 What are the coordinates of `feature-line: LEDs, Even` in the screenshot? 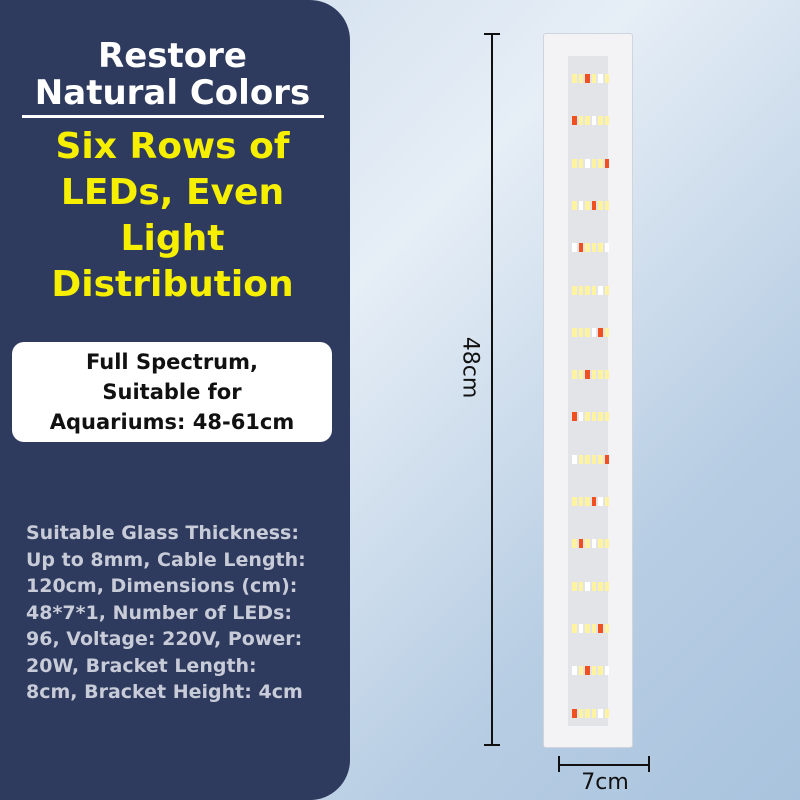 It's located at (172, 192).